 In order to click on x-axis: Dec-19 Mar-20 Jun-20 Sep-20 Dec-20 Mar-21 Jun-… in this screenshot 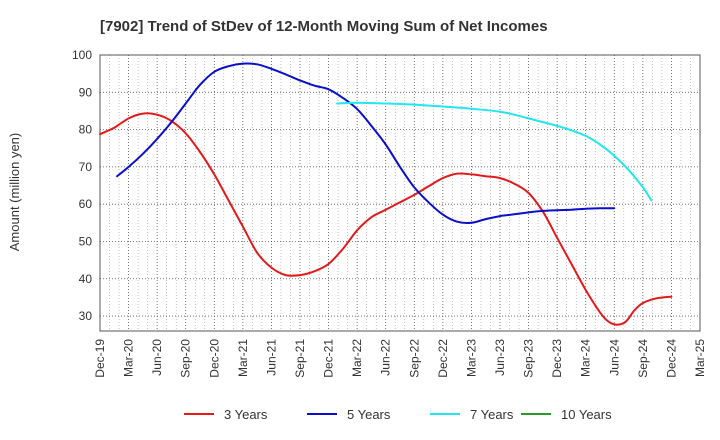, I will do `click(400, 358)`.